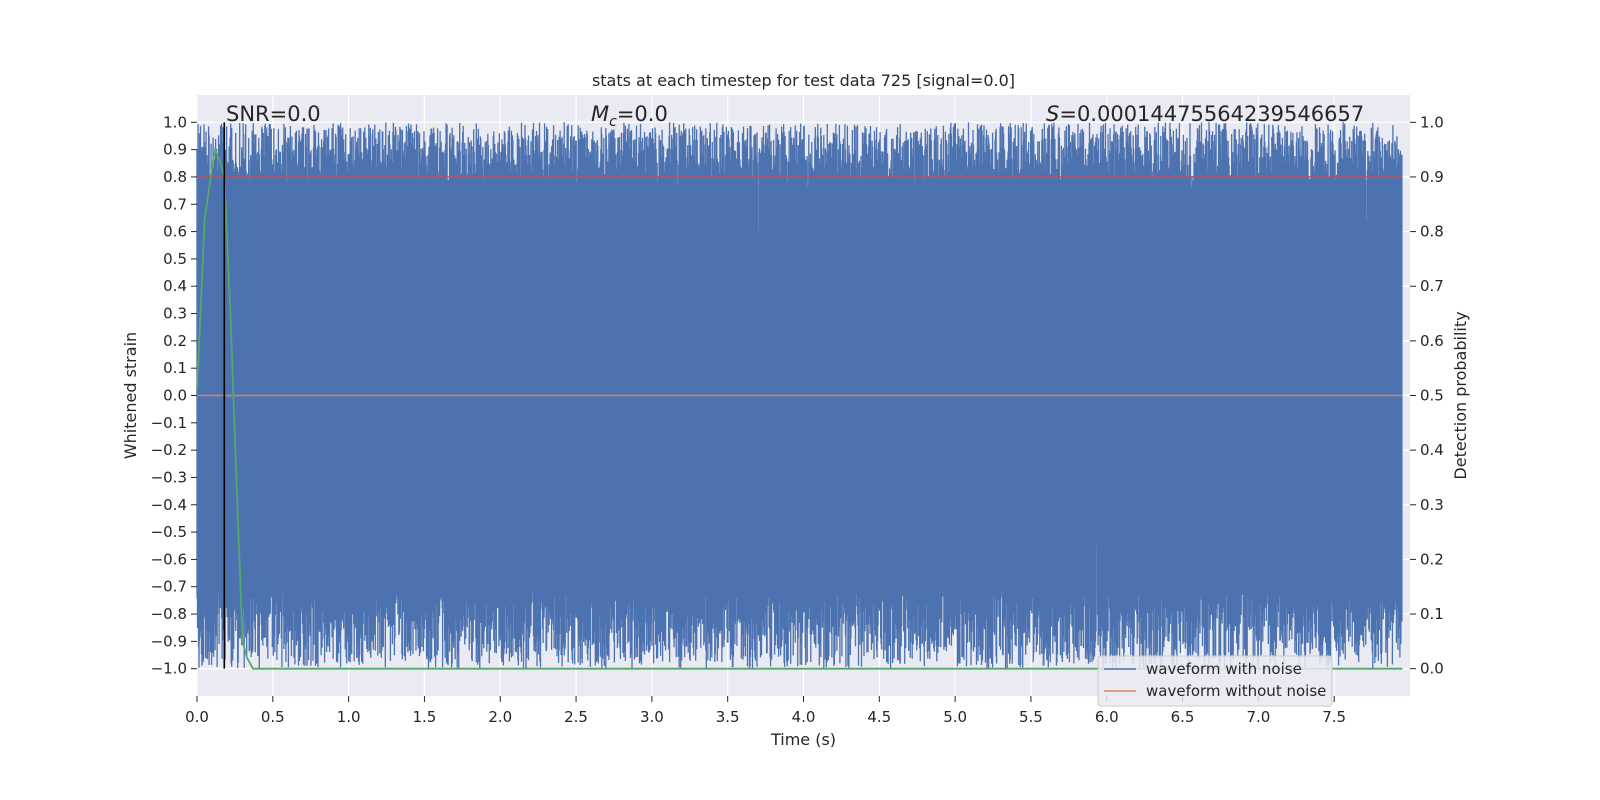 The image size is (1600, 800). Describe the element at coordinates (1432, 341) in the screenshot. I see `y2-tick-label: 0.6` at that location.